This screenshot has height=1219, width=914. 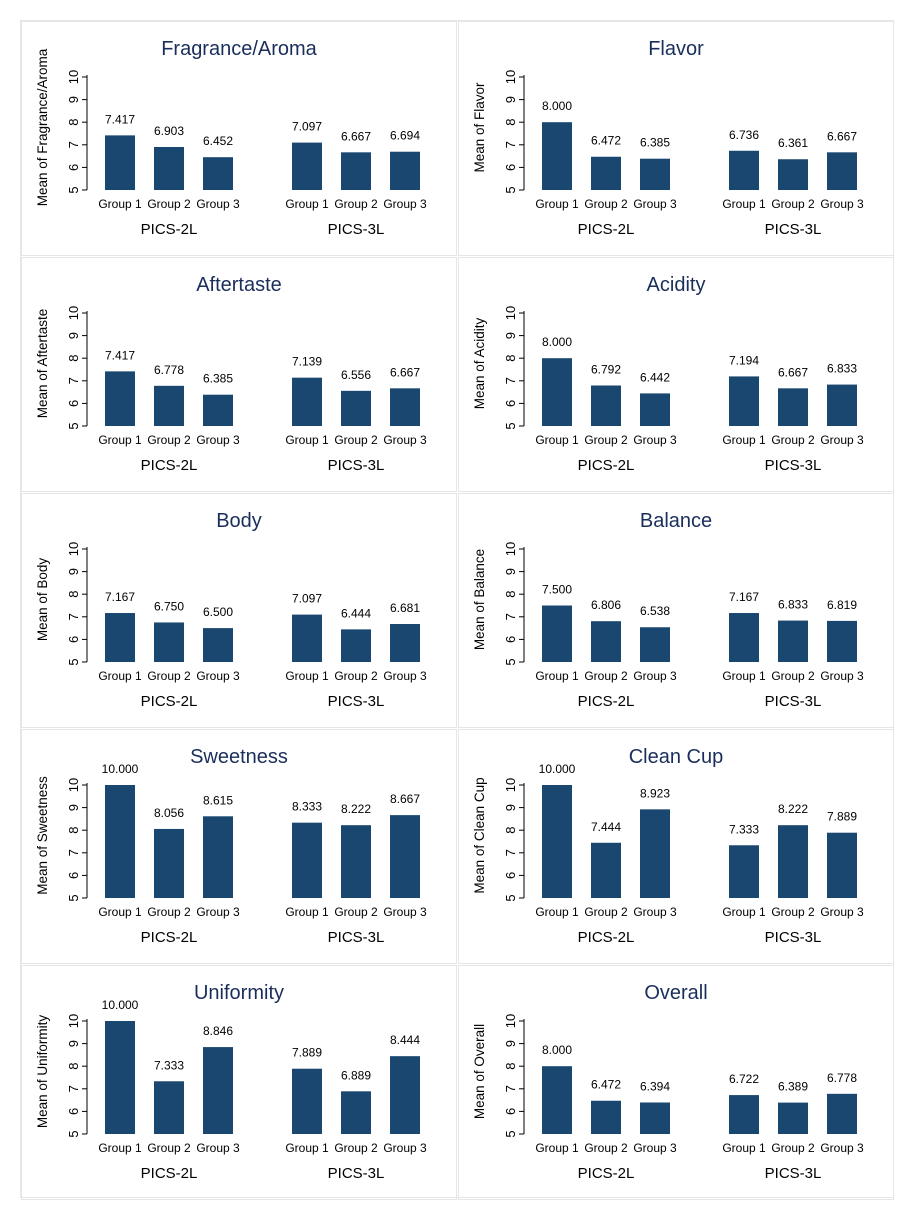 What do you see at coordinates (479, 363) in the screenshot?
I see `y-axis-label: Mean of Acidity` at bounding box center [479, 363].